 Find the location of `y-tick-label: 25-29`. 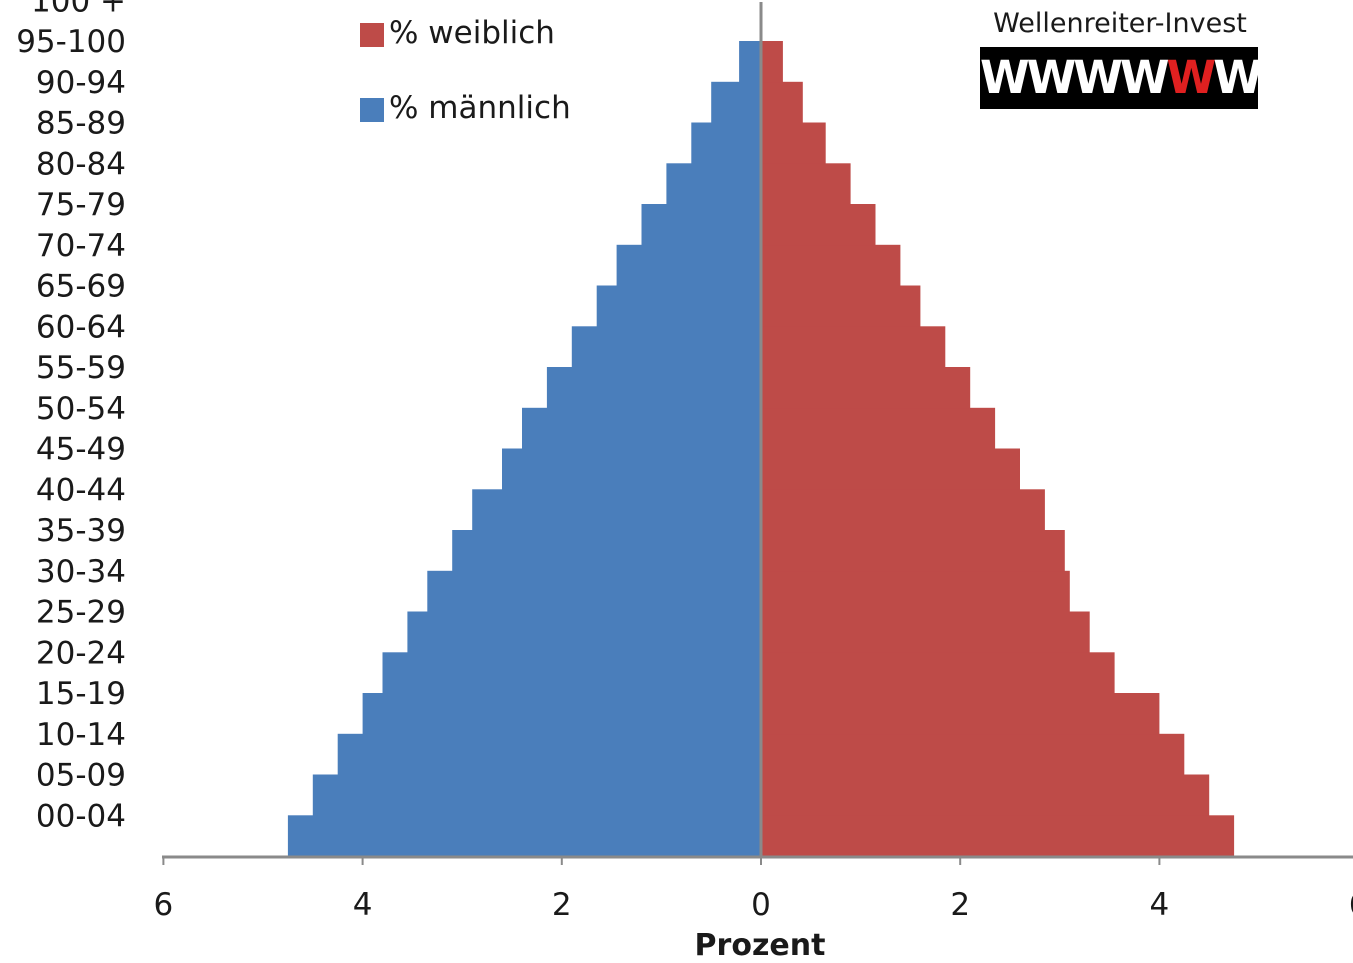

y-tick-label: 25-29 is located at coordinates (81, 613).